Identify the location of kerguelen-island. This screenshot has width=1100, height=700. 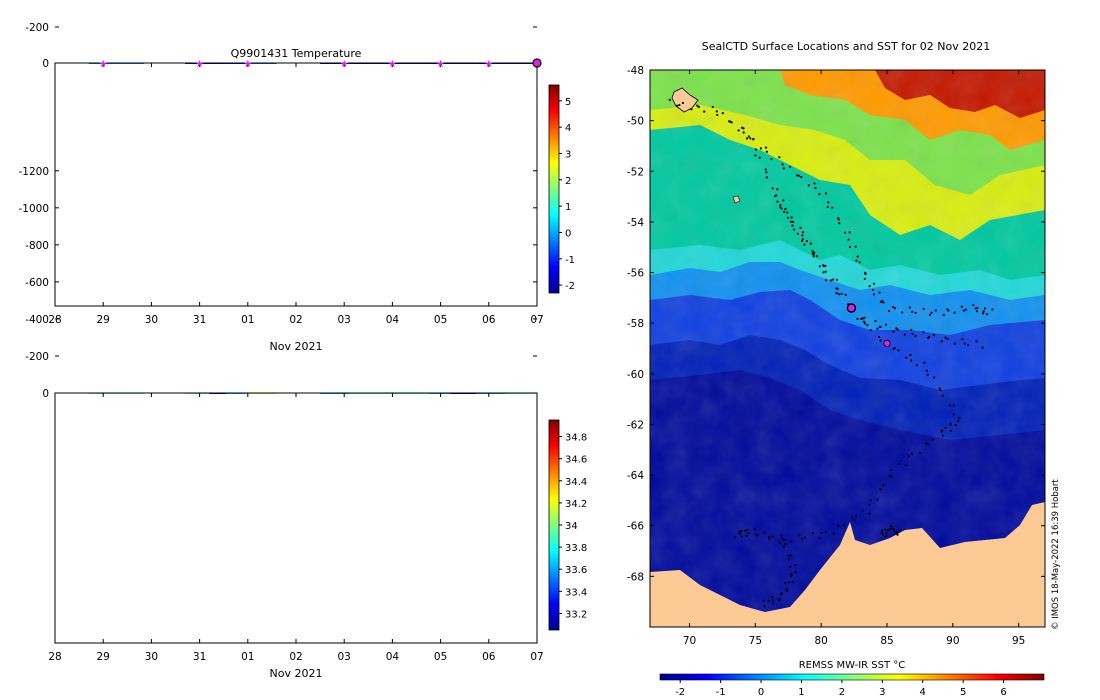
(685, 100).